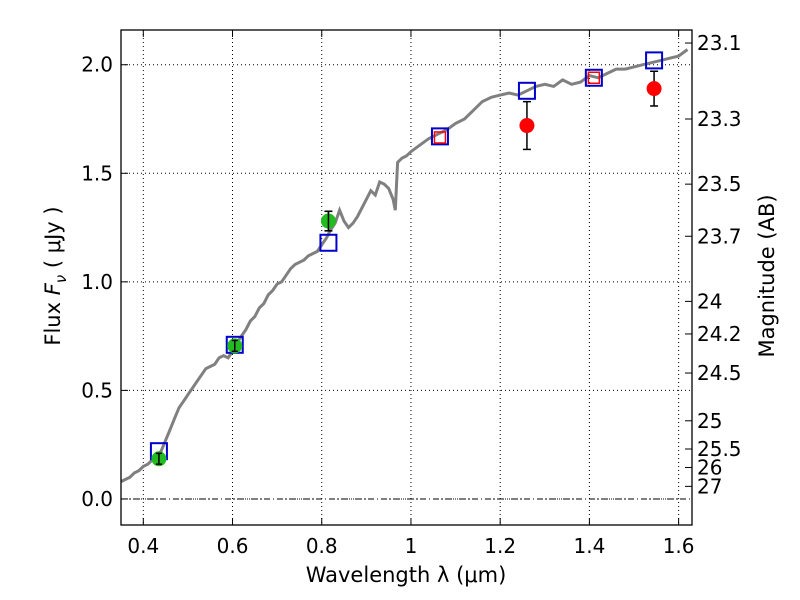  Describe the element at coordinates (709, 486) in the screenshot. I see `right-tick-label: 27` at that location.